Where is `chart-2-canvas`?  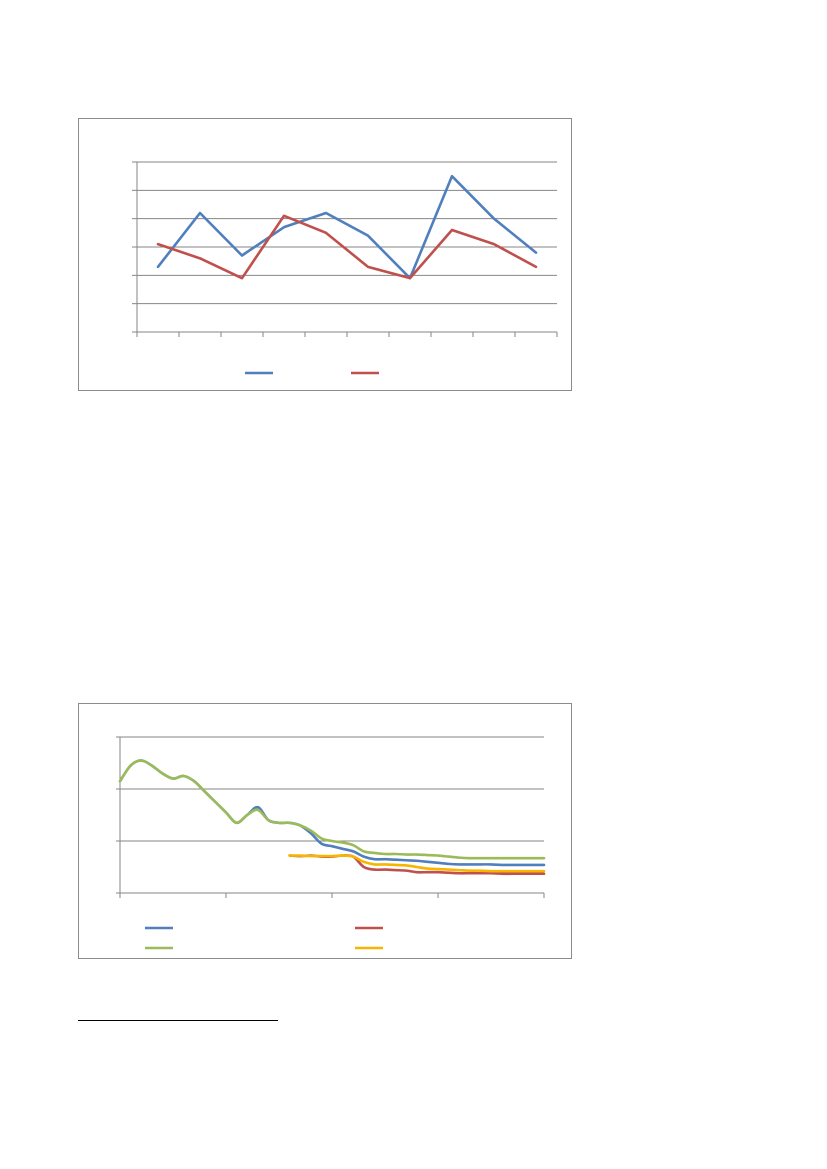
chart-2-canvas is located at coordinates (331, 843).